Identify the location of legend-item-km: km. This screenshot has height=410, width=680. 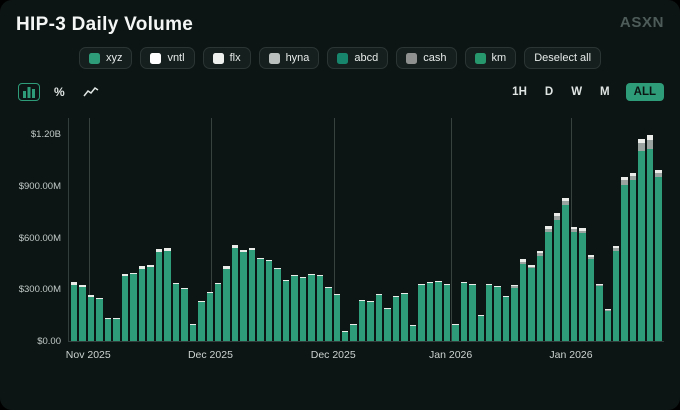
(490, 58).